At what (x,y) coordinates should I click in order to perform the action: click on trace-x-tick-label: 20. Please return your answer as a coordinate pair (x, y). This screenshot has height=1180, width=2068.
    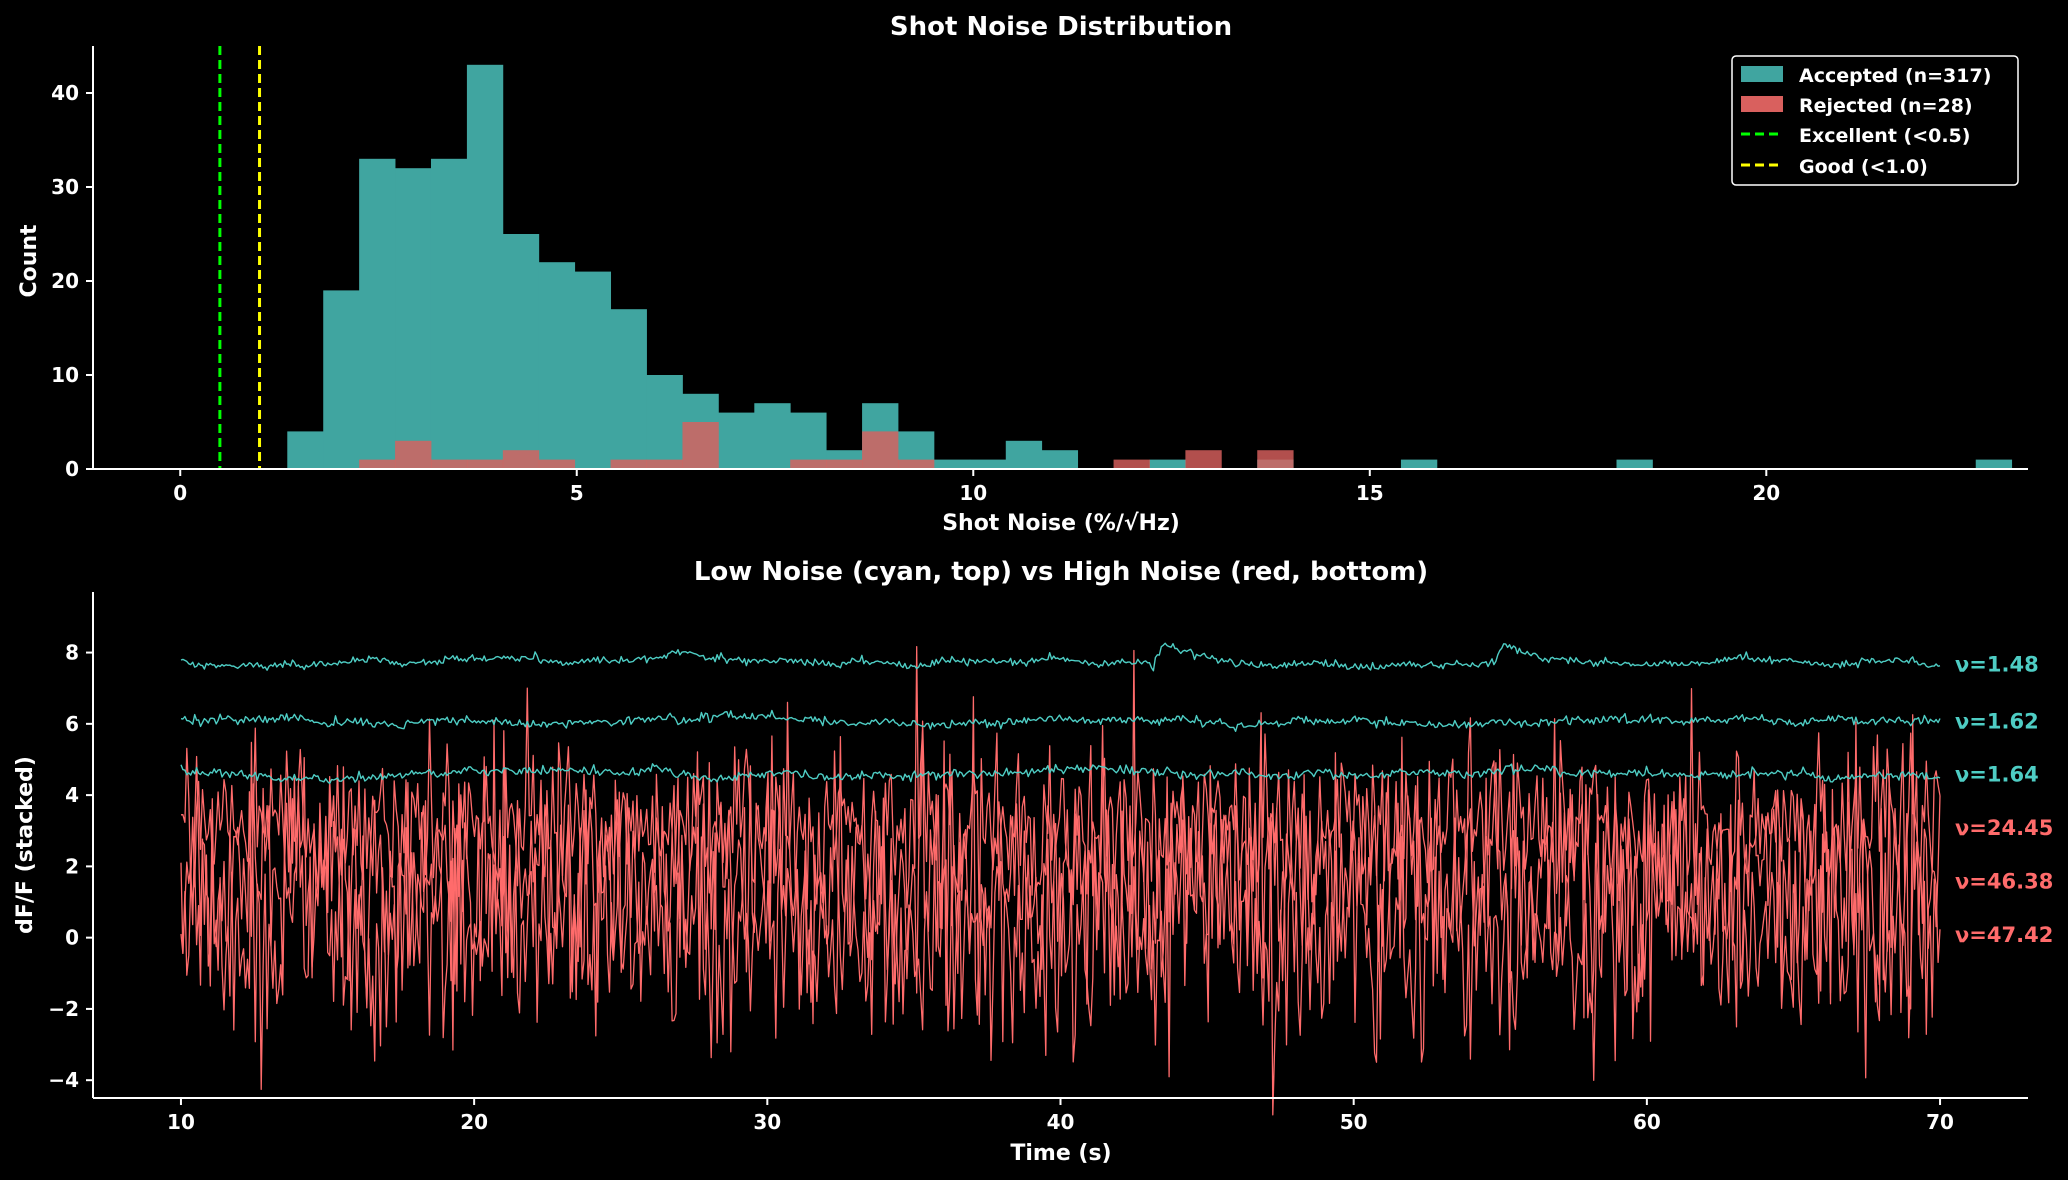
    Looking at the image, I should click on (474, 1122).